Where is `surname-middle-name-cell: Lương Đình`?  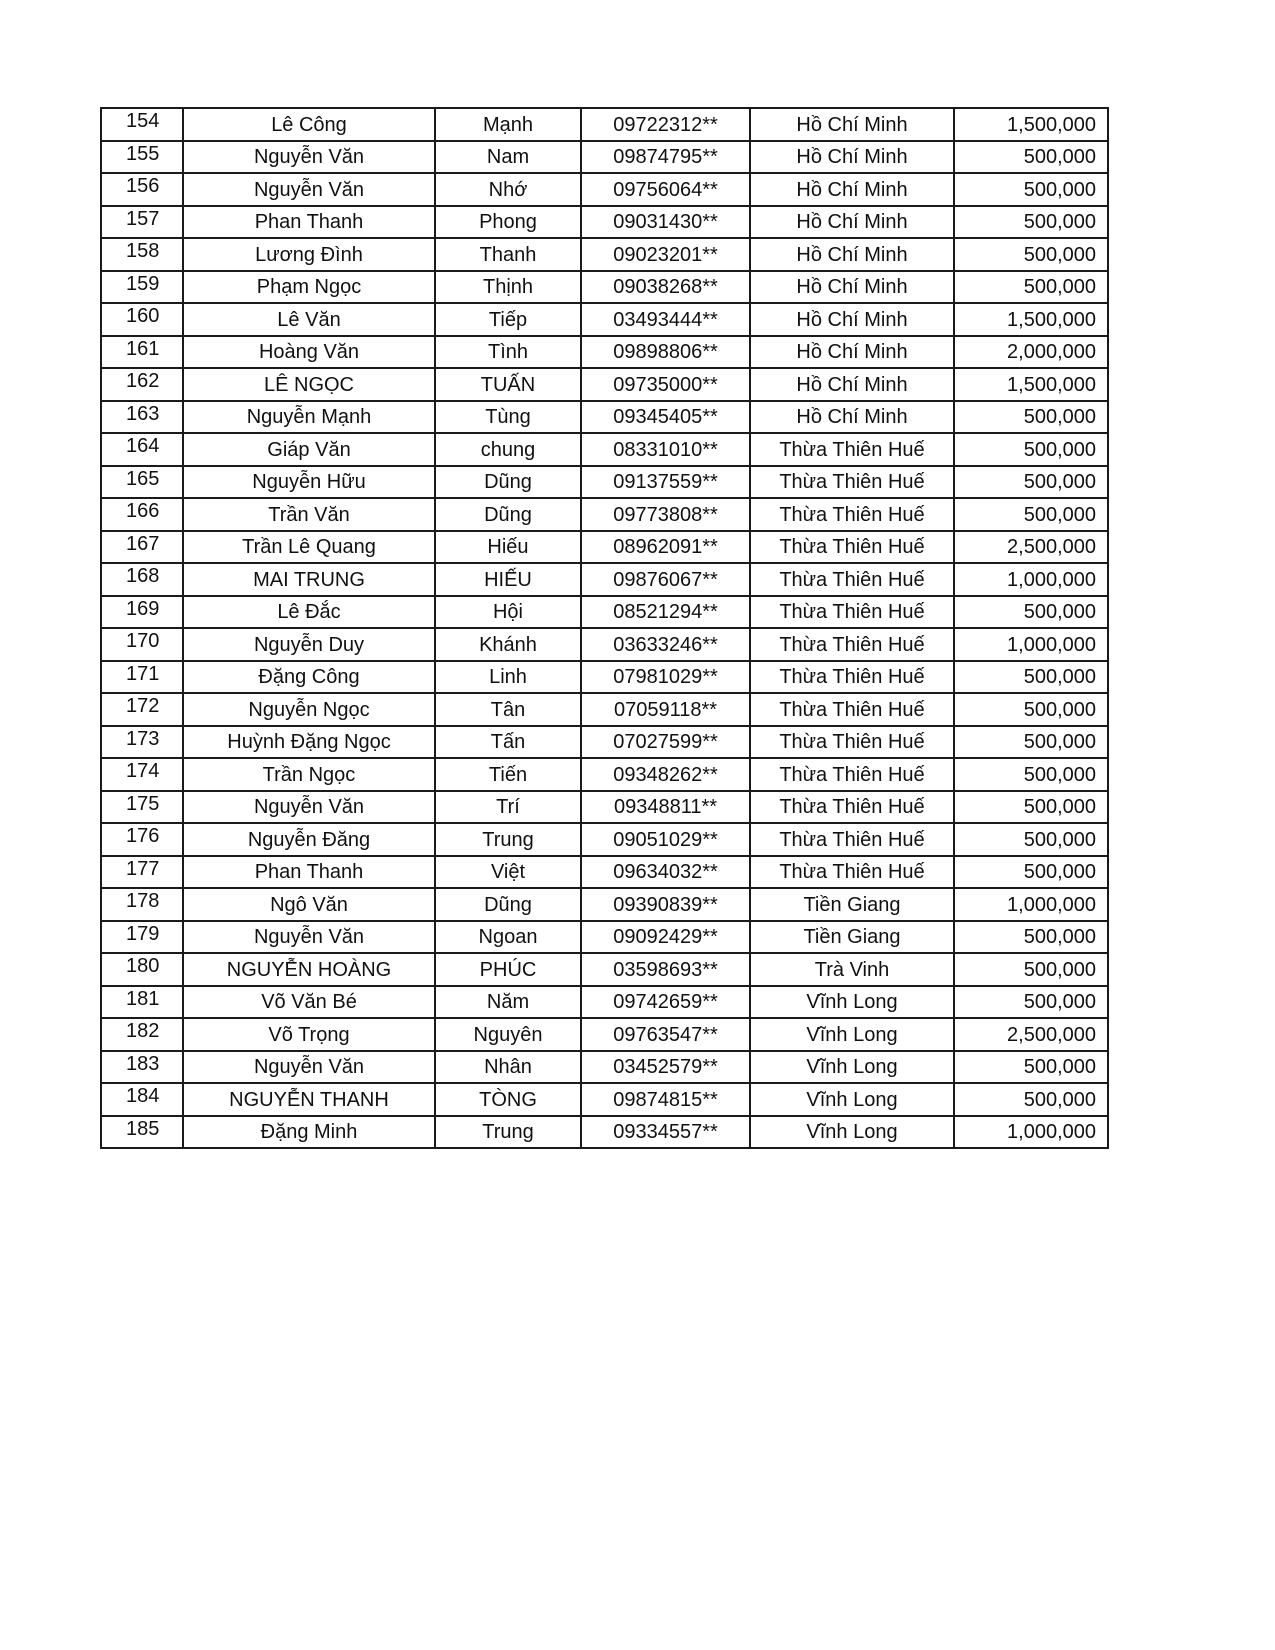 surname-middle-name-cell: Lương Đình is located at coordinates (309, 254).